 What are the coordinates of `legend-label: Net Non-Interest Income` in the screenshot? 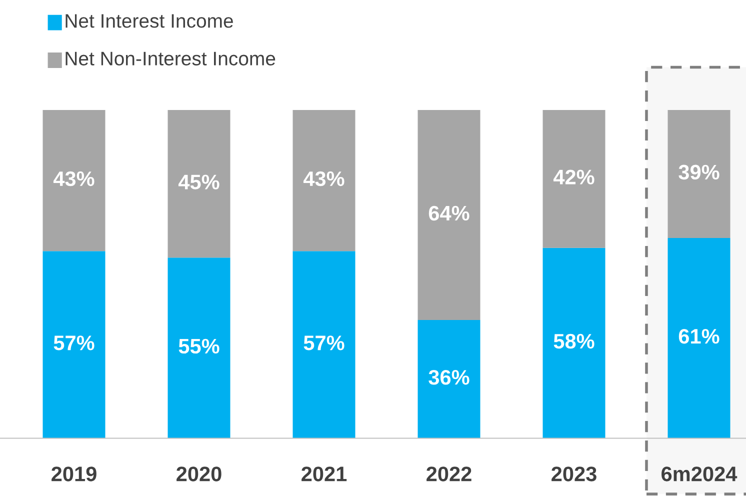 It's located at (171, 59).